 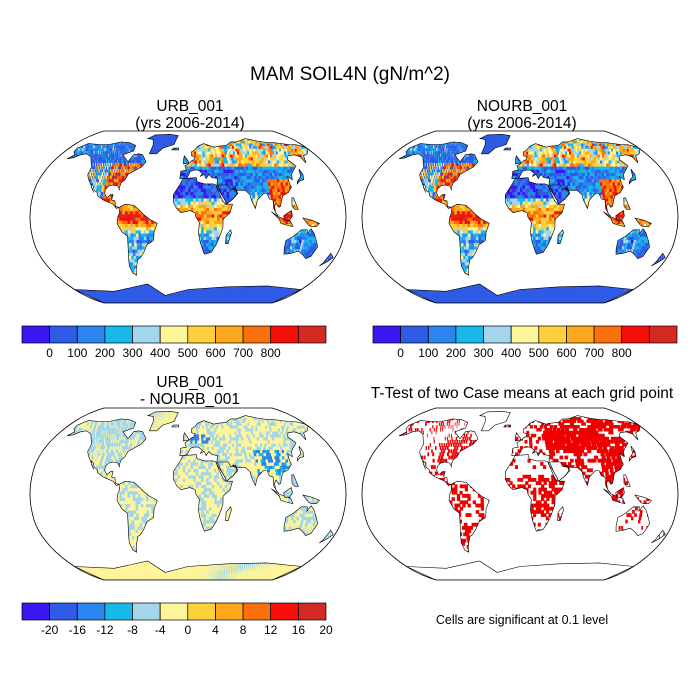 What do you see at coordinates (49, 630) in the screenshot?
I see `colorbar-tick-label: -20` at bounding box center [49, 630].